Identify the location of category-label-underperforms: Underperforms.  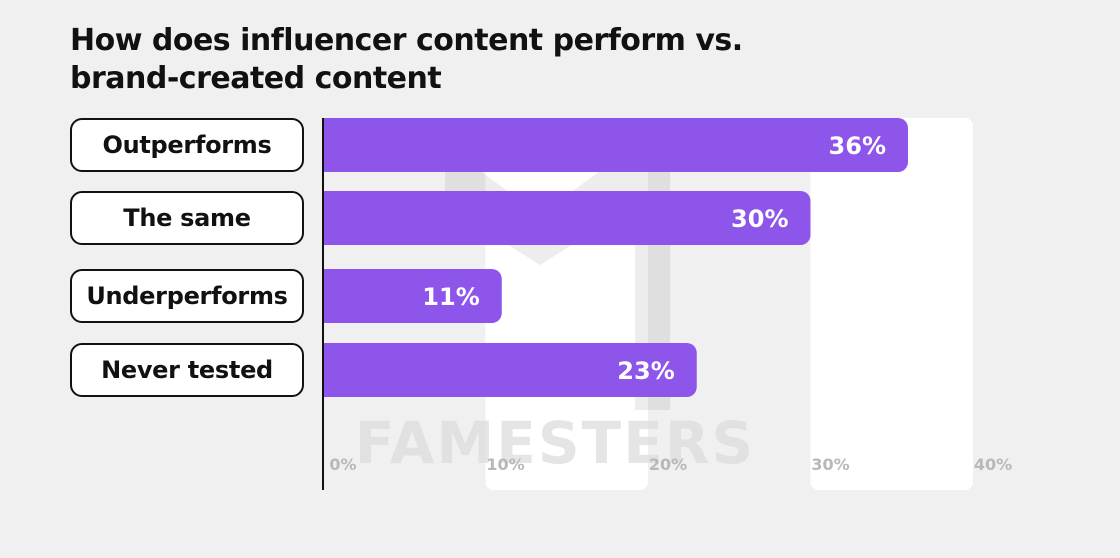
(187, 296).